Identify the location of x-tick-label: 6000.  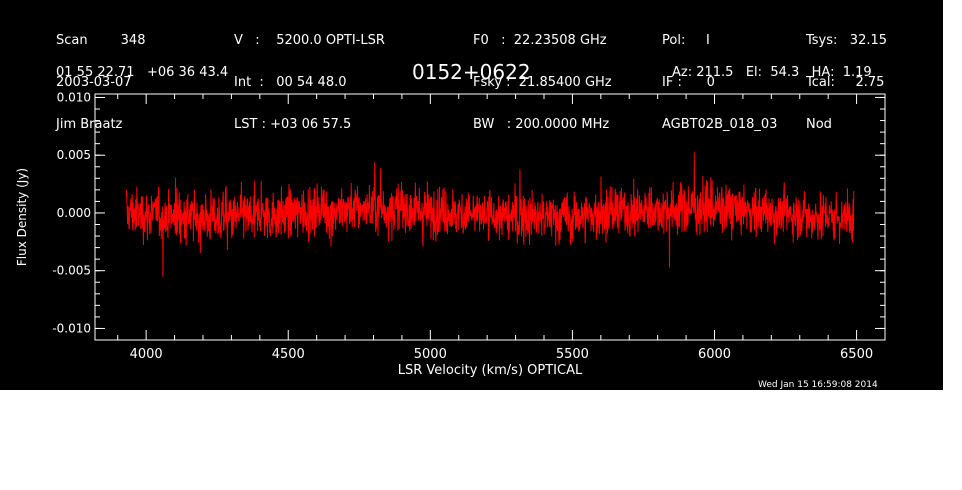
(714, 354).